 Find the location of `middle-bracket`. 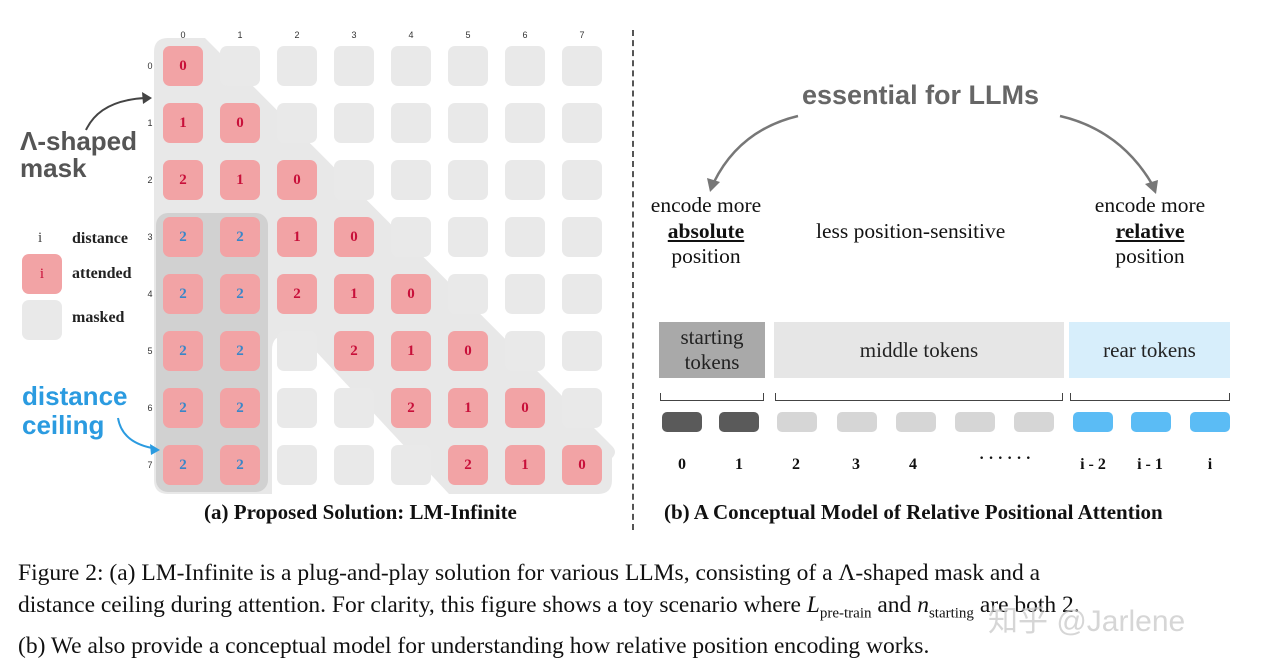

middle-bracket is located at coordinates (919, 397).